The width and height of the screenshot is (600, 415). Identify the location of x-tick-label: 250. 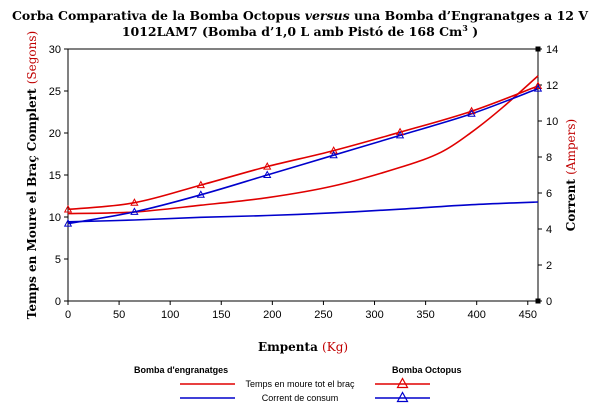
(323, 315).